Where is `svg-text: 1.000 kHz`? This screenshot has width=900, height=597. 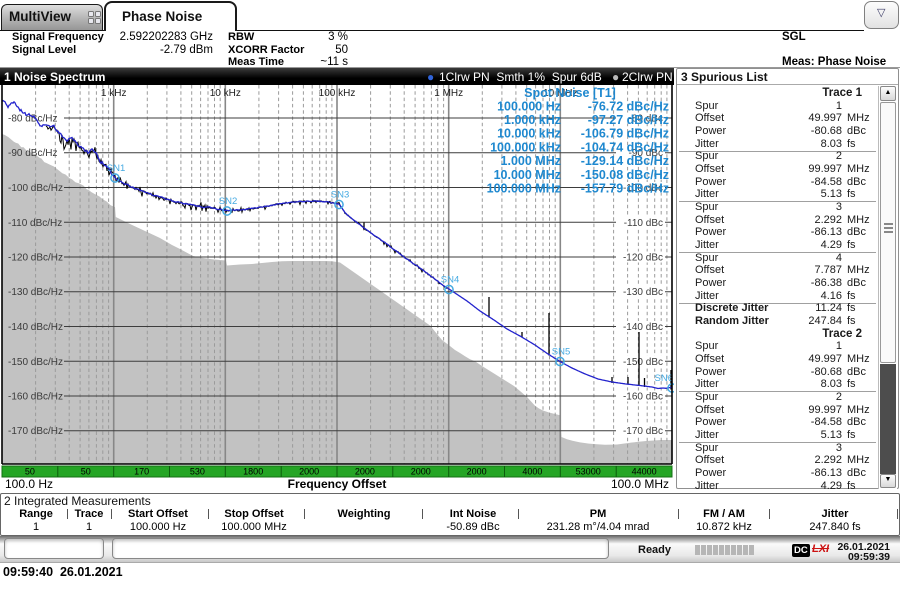
svg-text: 1.000 kHz is located at coordinates (532, 120).